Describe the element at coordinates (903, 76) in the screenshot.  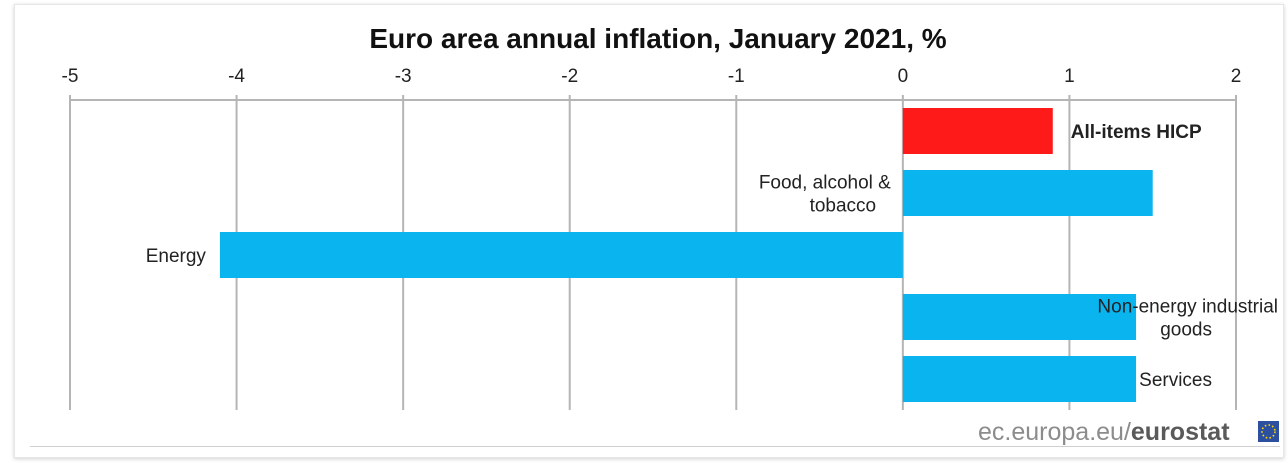
I see `x-tick-label: 0` at that location.